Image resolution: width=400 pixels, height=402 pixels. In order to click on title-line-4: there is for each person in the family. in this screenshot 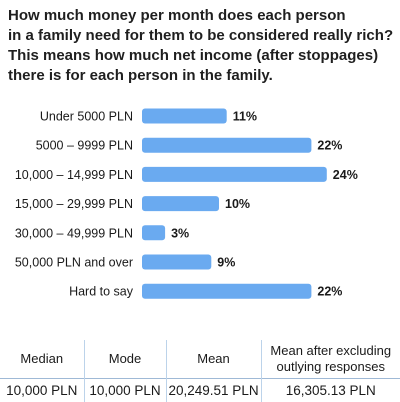, I will do `click(140, 75)`.